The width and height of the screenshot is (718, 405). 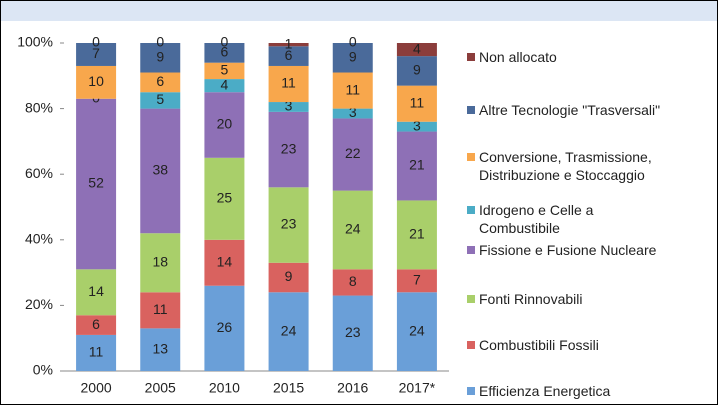 I want to click on legend-label: Altre Tecnologie "Trasversali", so click(x=570, y=110).